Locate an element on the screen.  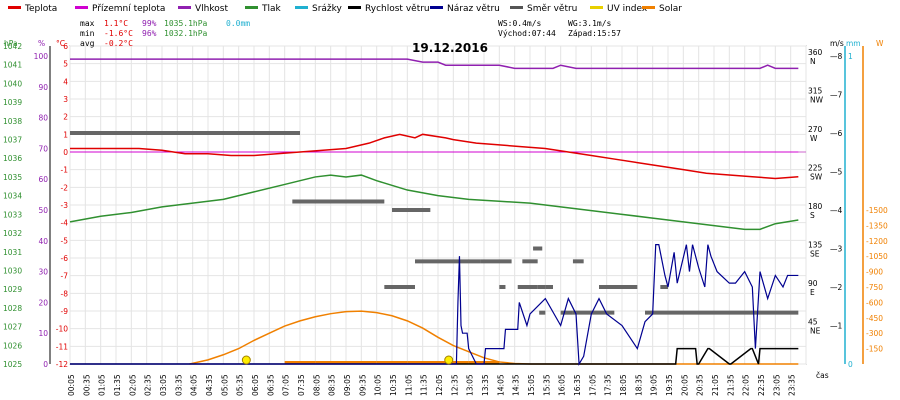
tick-pct: 10 is located at coordinates (43, 333).